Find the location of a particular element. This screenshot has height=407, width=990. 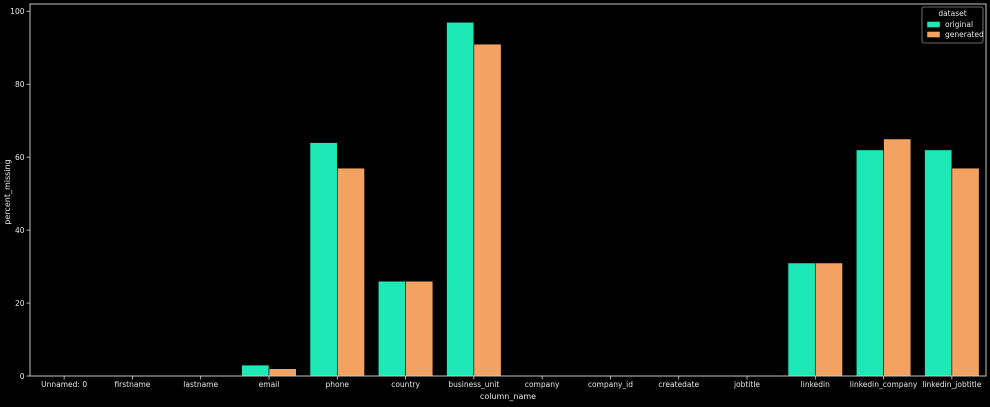

x-axis-label: column_name is located at coordinates (508, 396).